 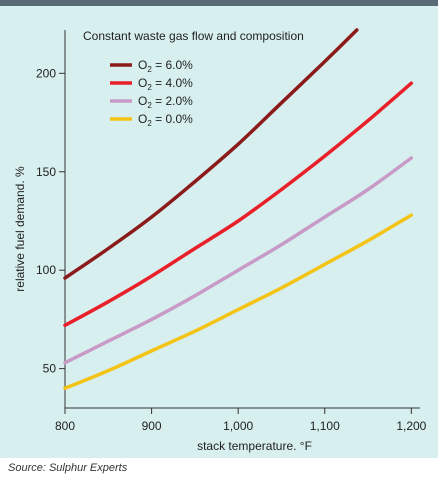 I want to click on legend-item: O2 = 6.0%, so click(x=151, y=66).